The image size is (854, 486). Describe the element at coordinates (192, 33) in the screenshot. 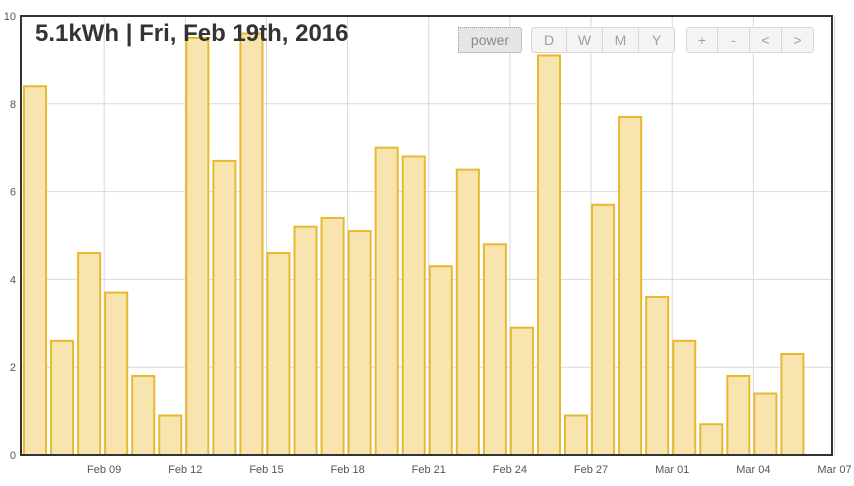

I see `chart-title: 5.1kWh | Fri, Feb 19th, 2016` at that location.